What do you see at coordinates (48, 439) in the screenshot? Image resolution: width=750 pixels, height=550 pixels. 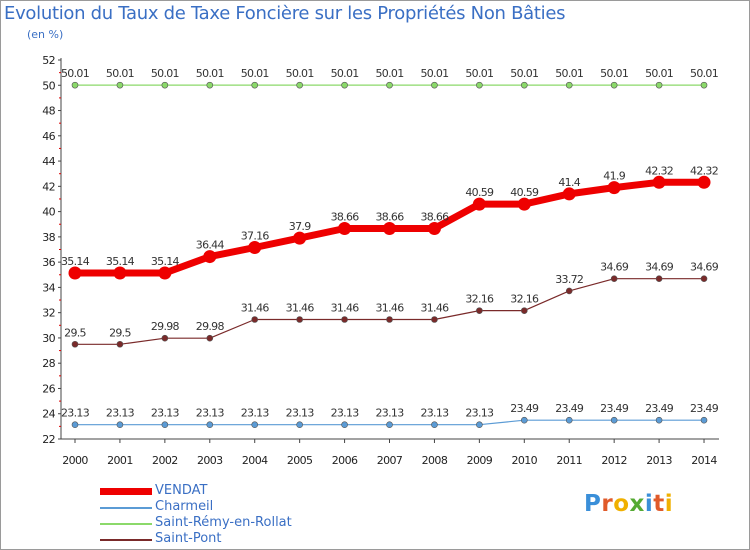 I see `y-tick-label: 22` at bounding box center [48, 439].